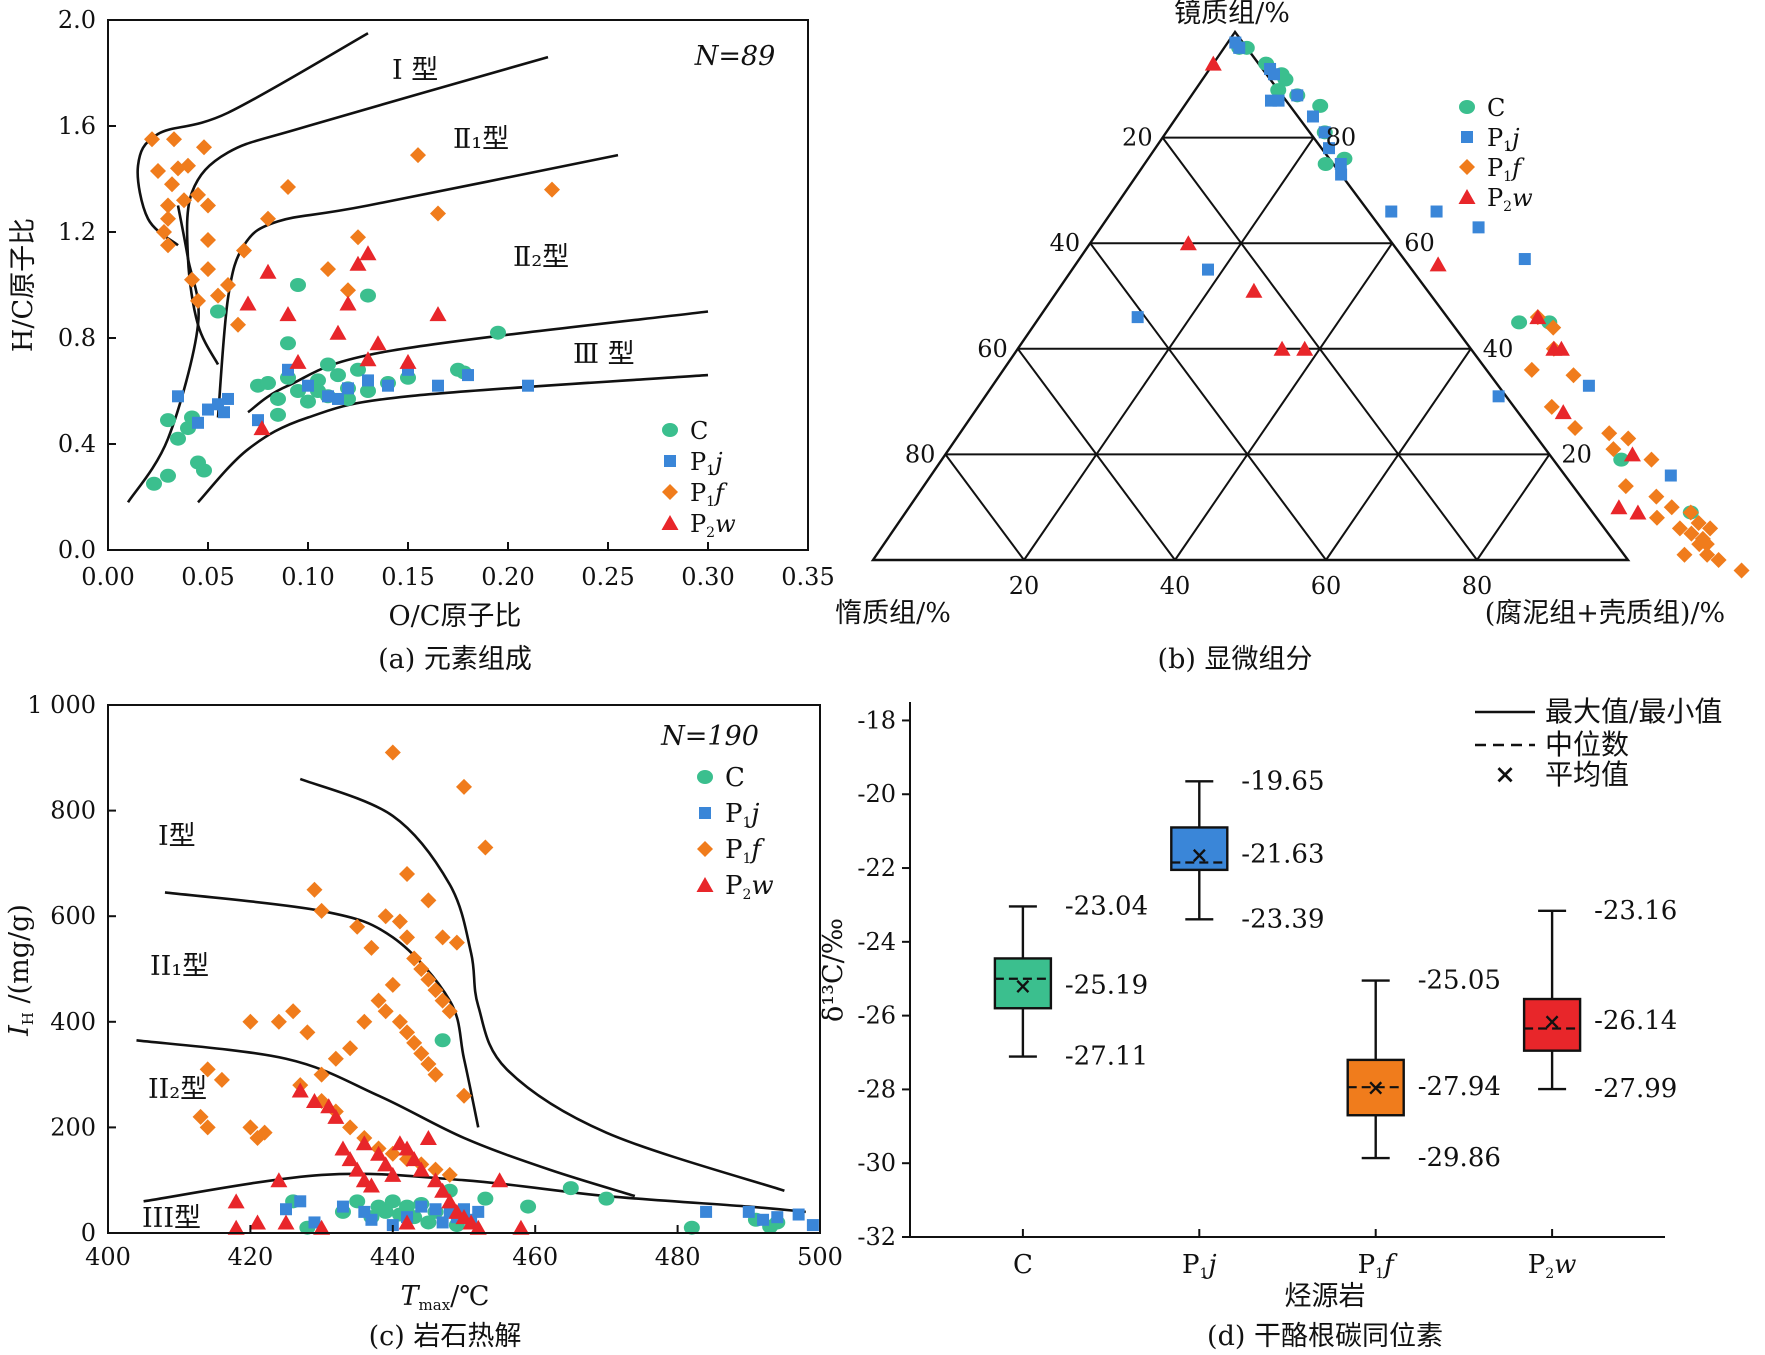 The height and width of the screenshot is (1355, 1765). I want to click on panel-d-y-tick-label: -18, so click(876, 720).